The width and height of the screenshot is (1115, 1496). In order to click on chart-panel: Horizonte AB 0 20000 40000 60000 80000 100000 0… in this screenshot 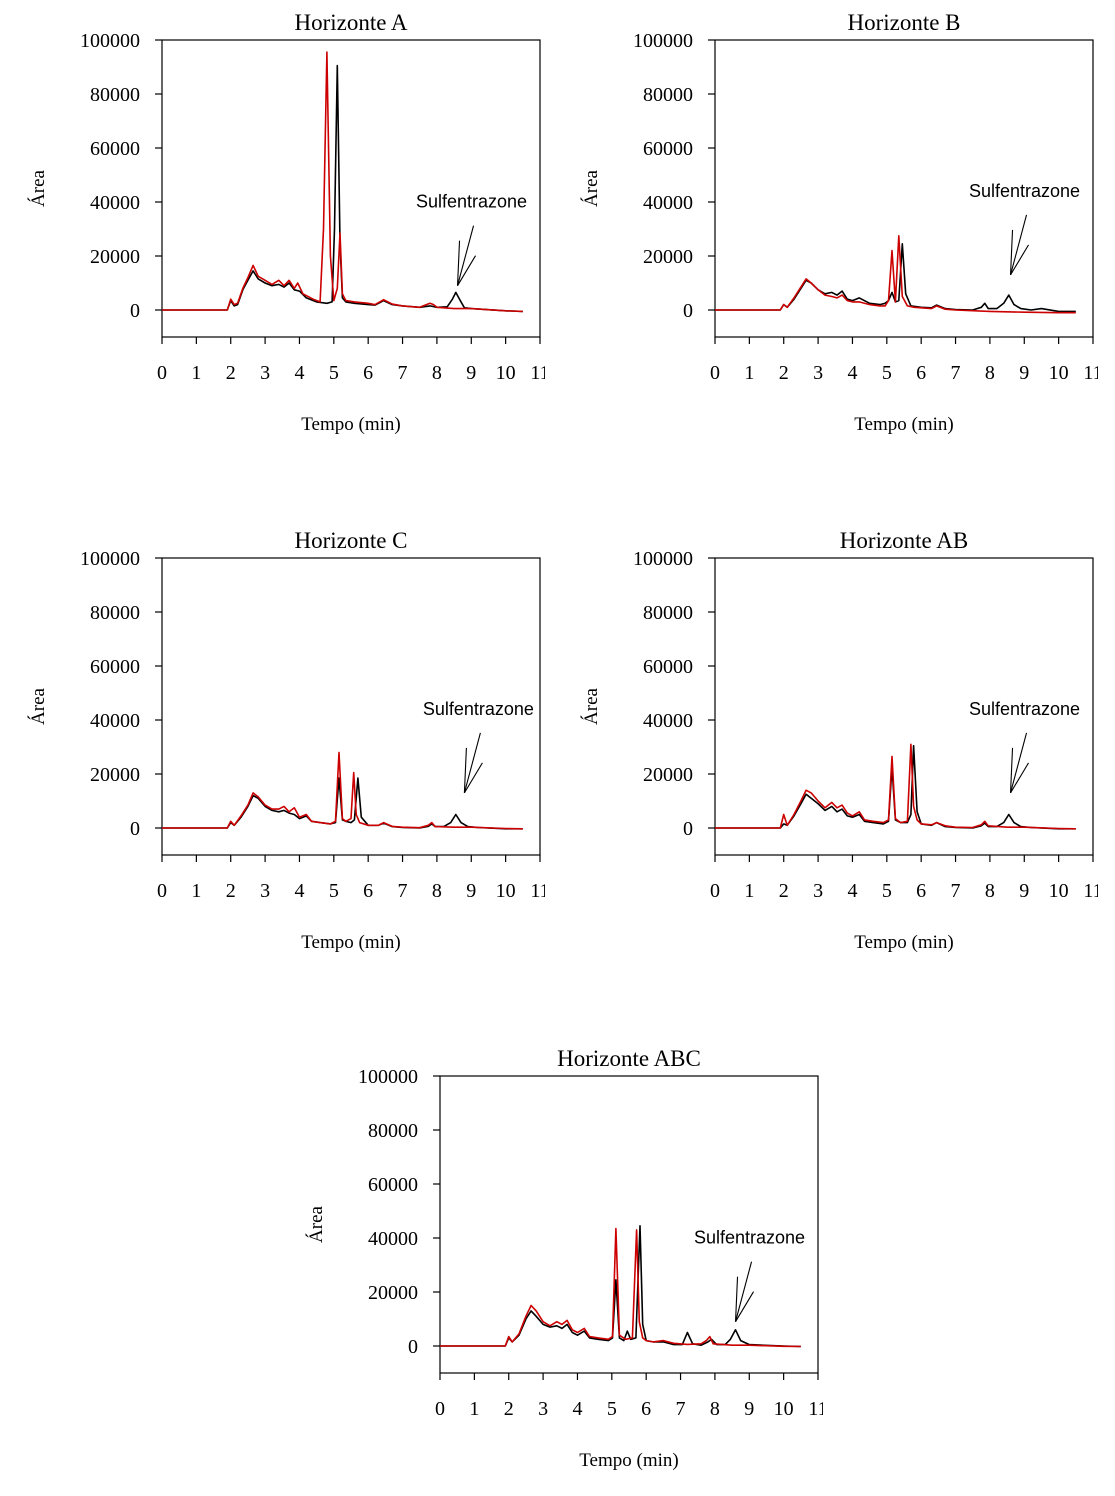, I will do `click(825, 745)`.